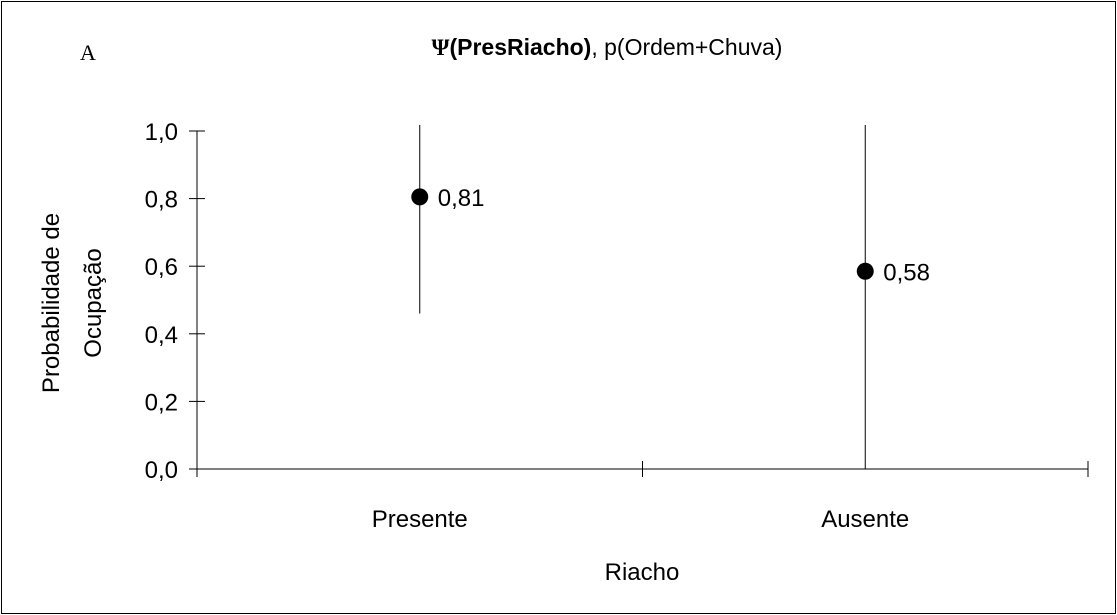  Describe the element at coordinates (161, 402) in the screenshot. I see `y-tick-label: 0,2` at that location.